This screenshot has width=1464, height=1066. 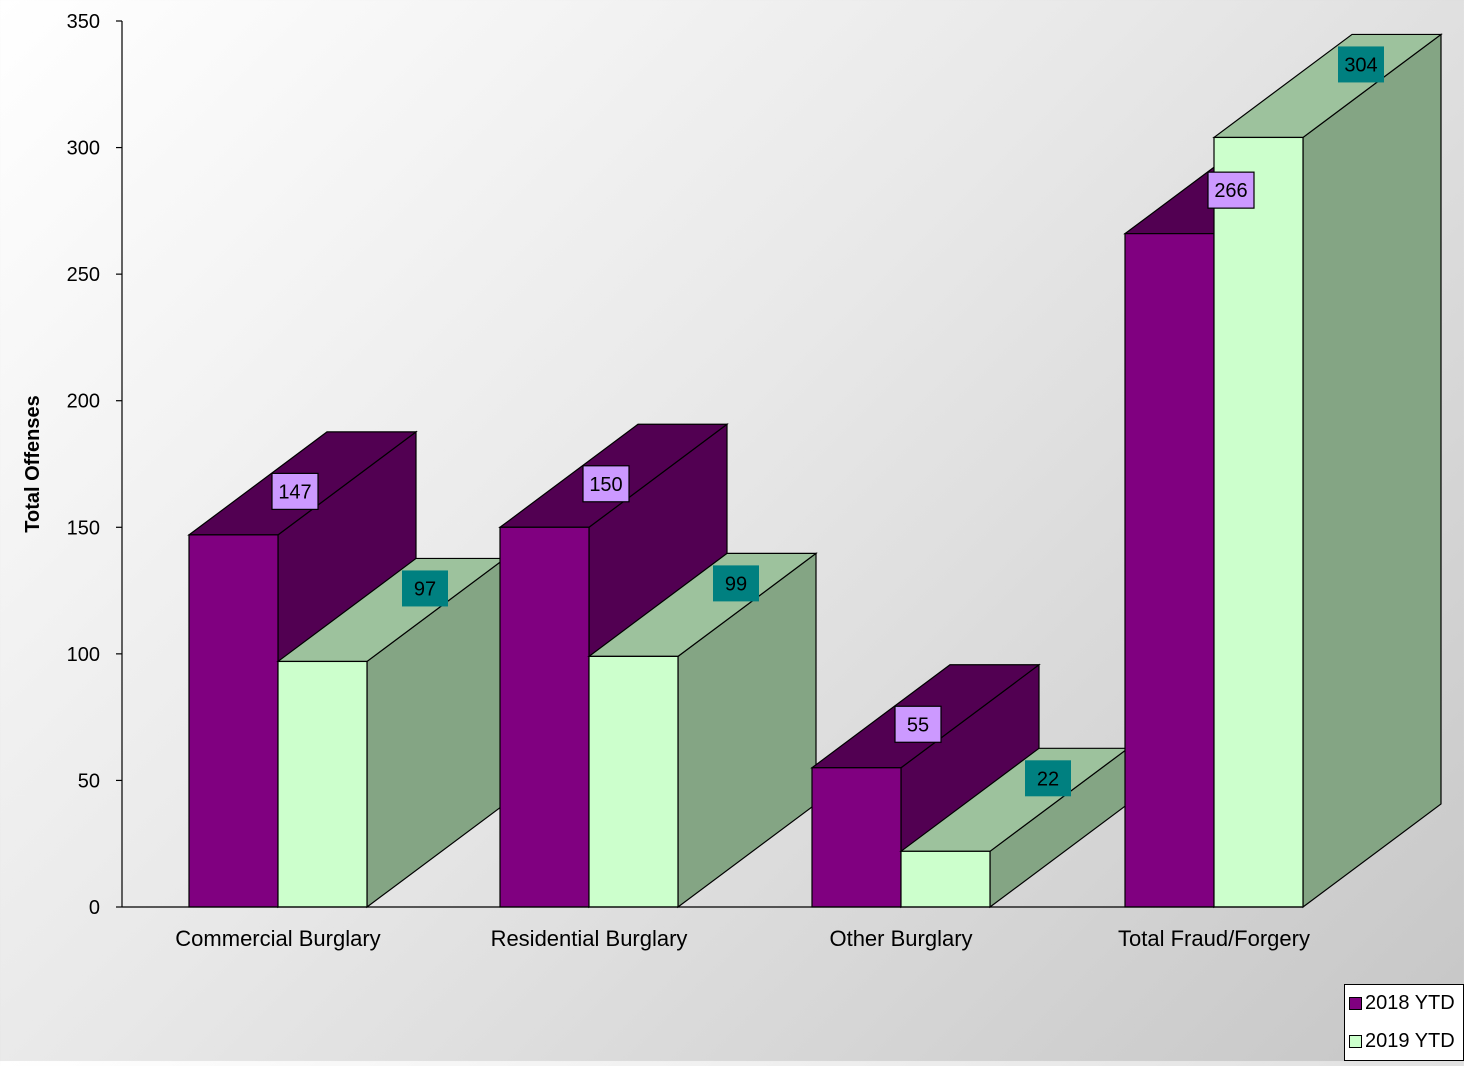 What do you see at coordinates (83, 22) in the screenshot?
I see `y-tick-label: 350` at bounding box center [83, 22].